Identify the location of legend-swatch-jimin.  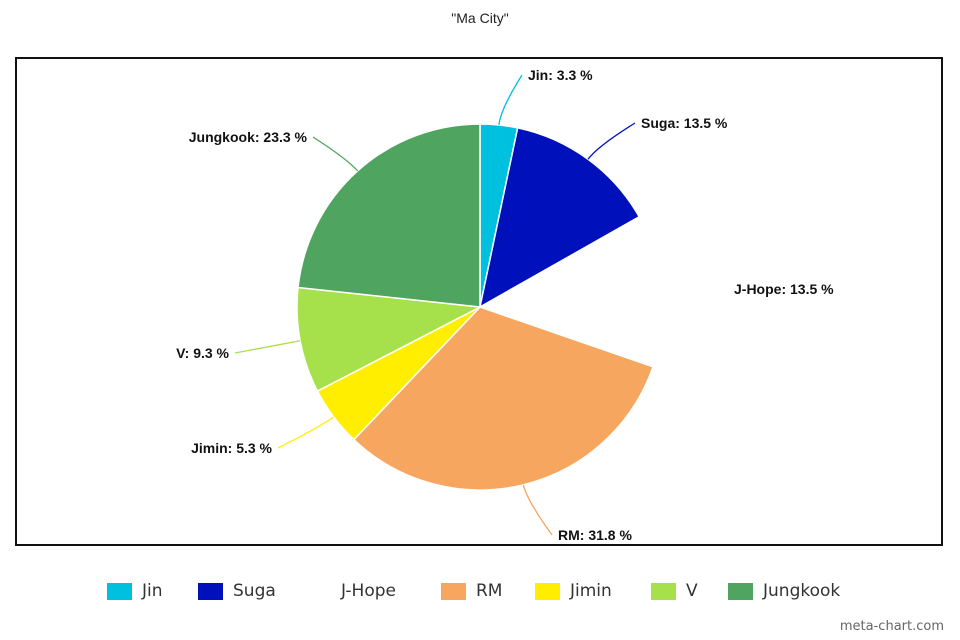
(547, 591).